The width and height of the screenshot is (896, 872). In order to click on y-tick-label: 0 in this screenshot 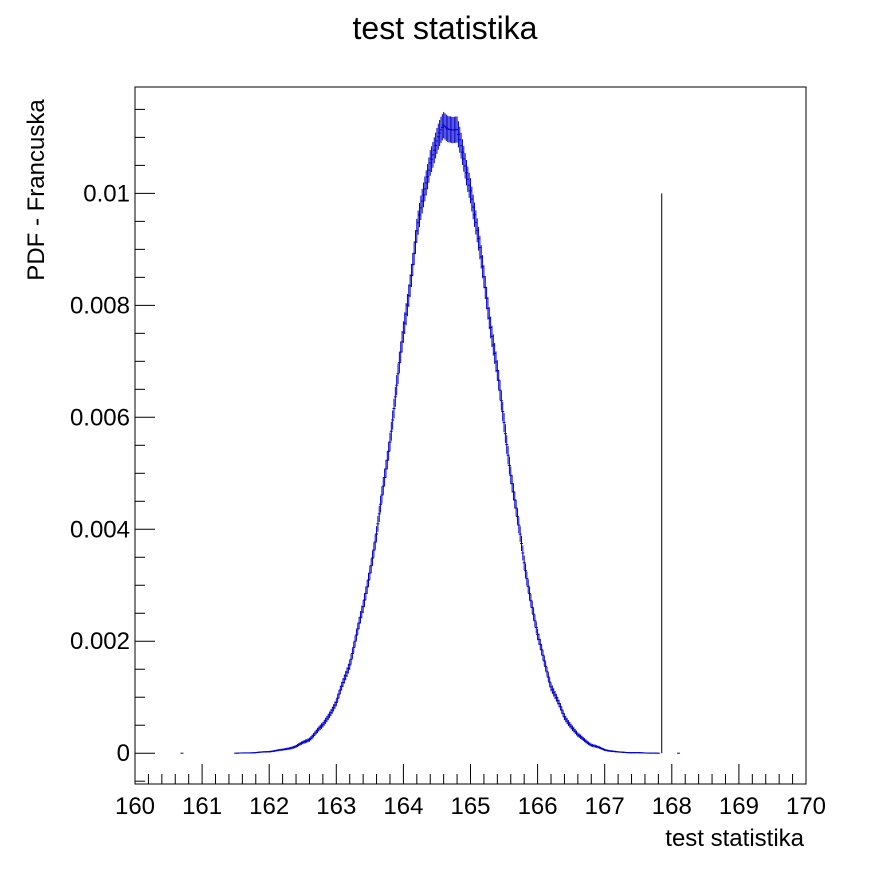, I will do `click(123, 753)`.